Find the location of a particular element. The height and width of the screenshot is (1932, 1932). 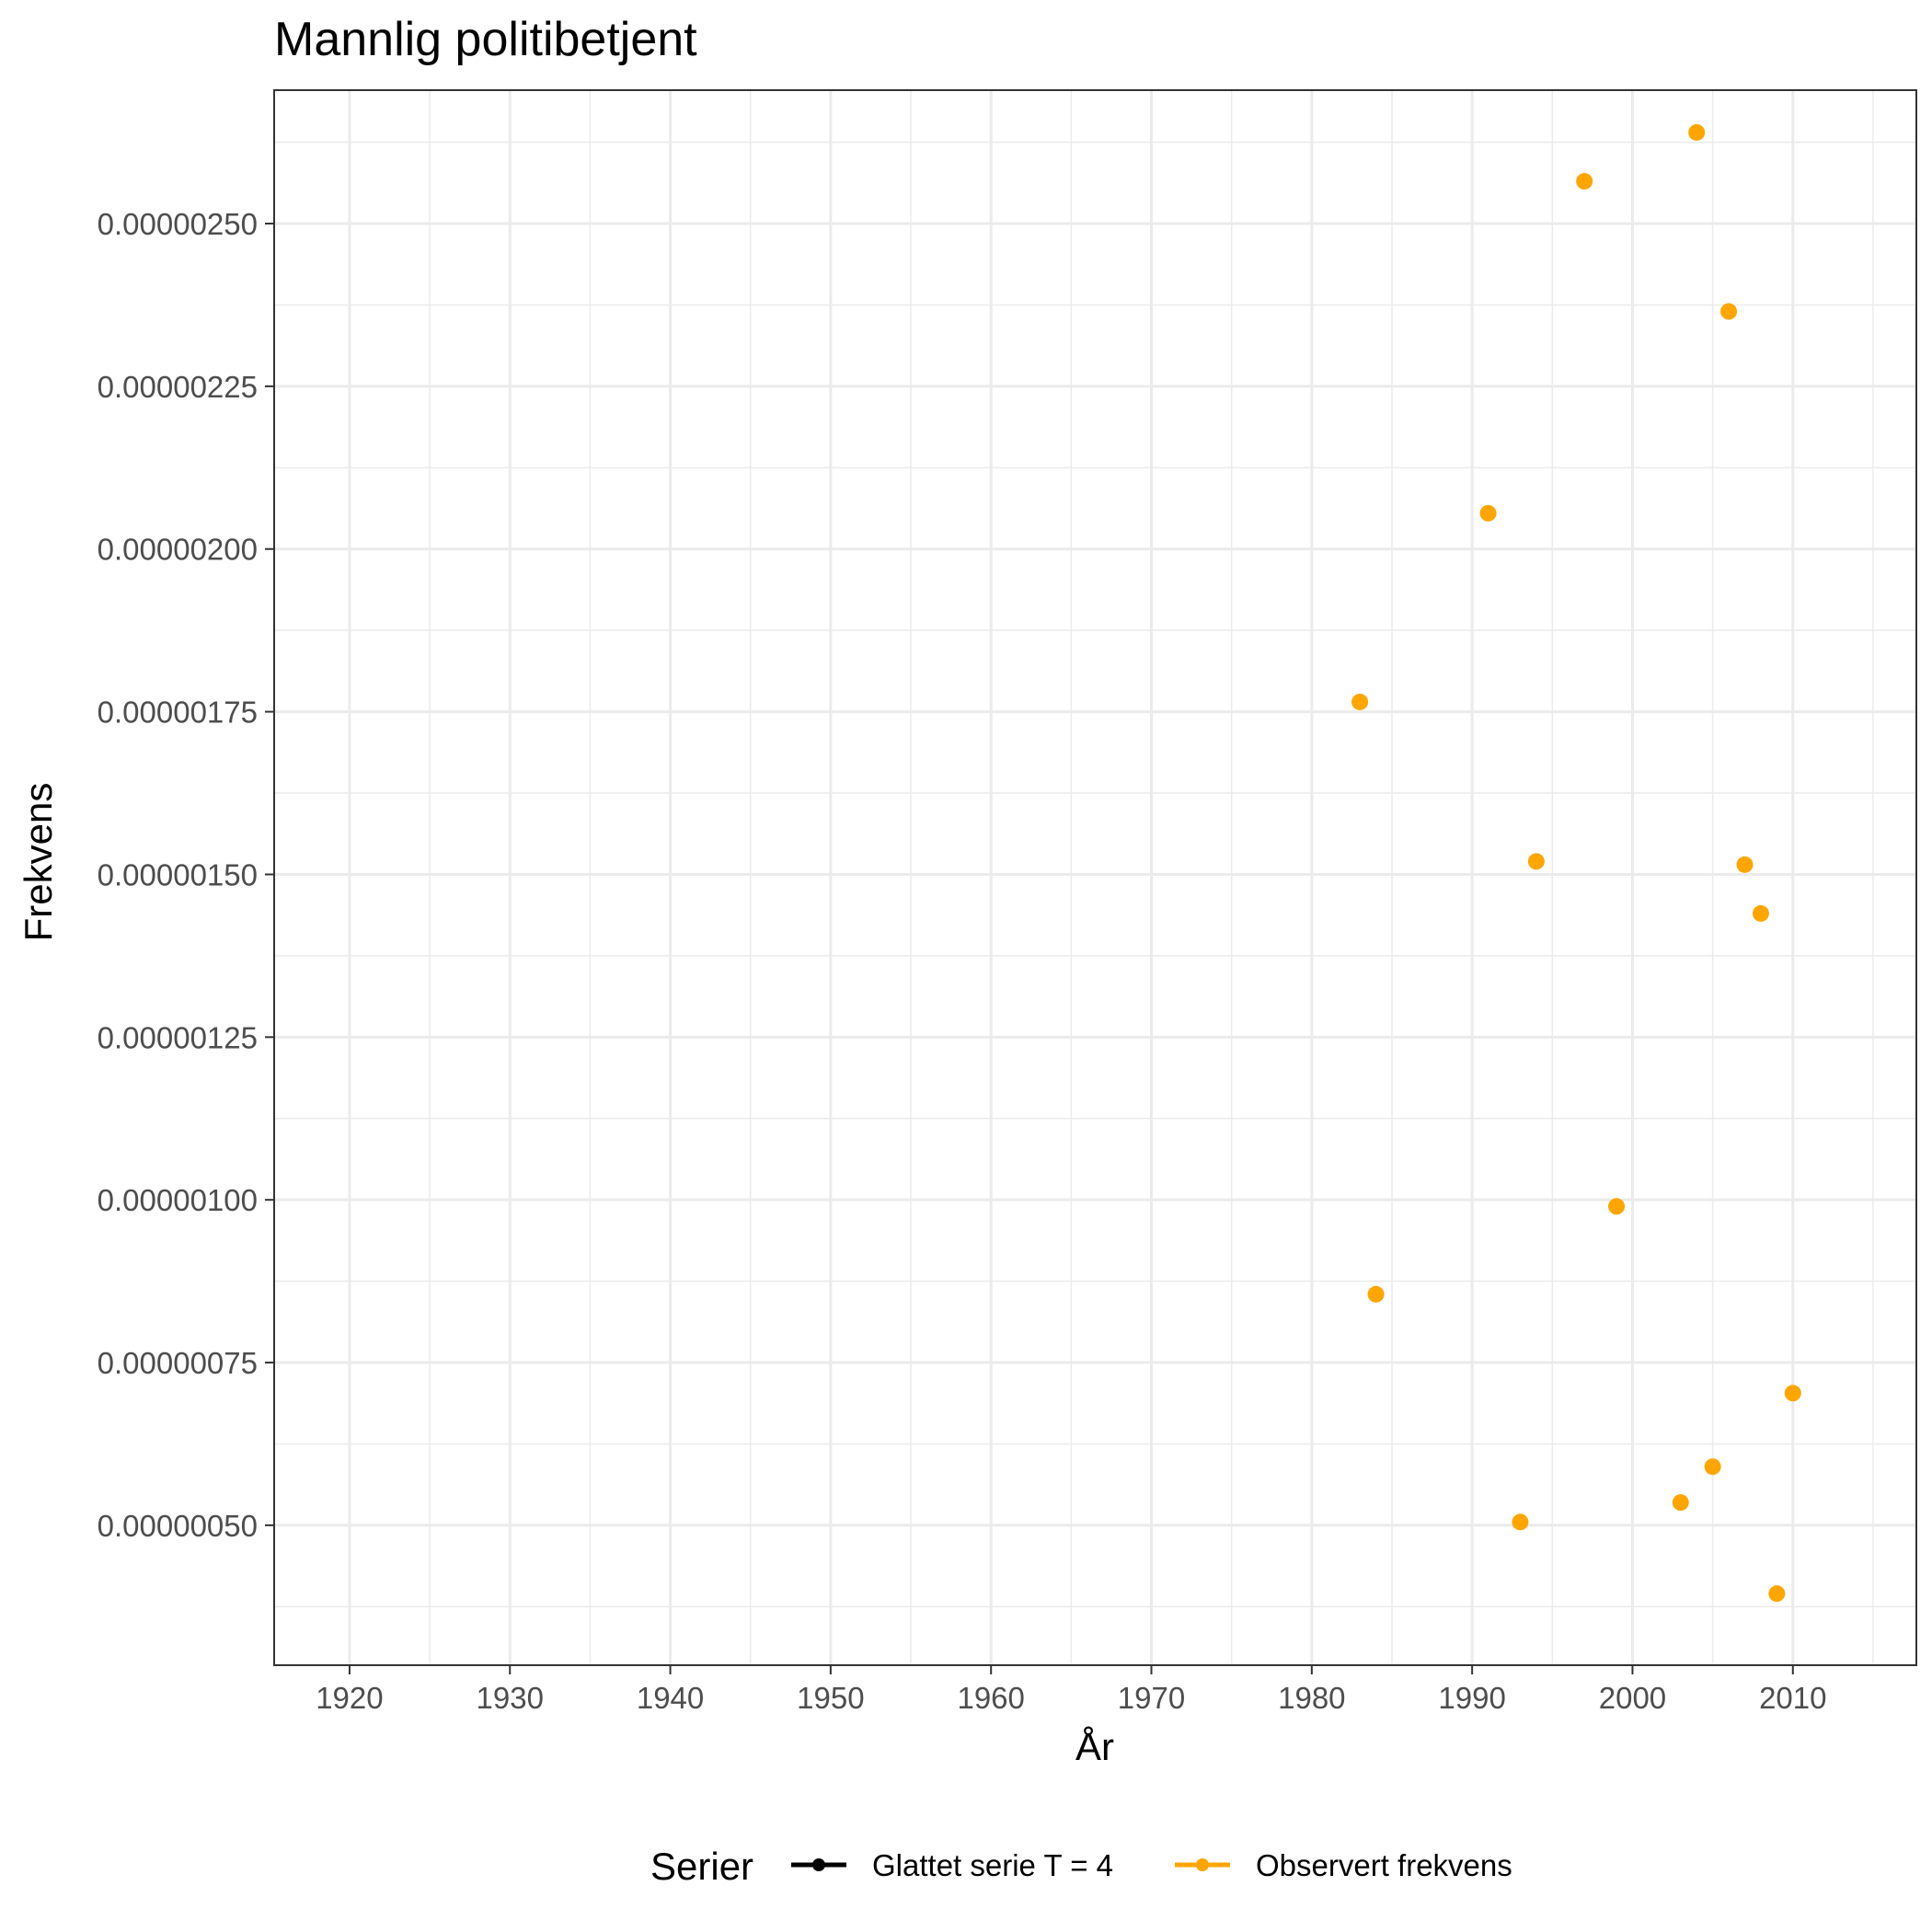

y-tick-label: 0.00000150 is located at coordinates (178, 874).